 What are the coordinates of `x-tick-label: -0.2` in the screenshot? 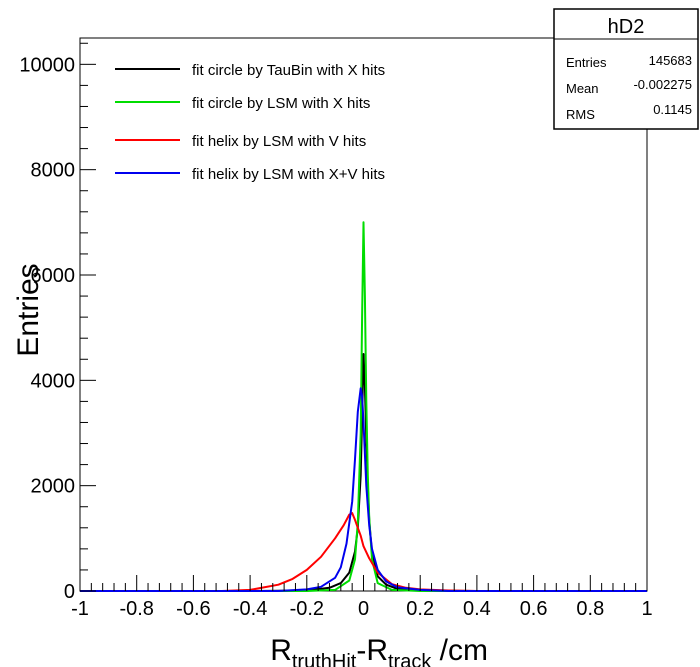 It's located at (307, 609).